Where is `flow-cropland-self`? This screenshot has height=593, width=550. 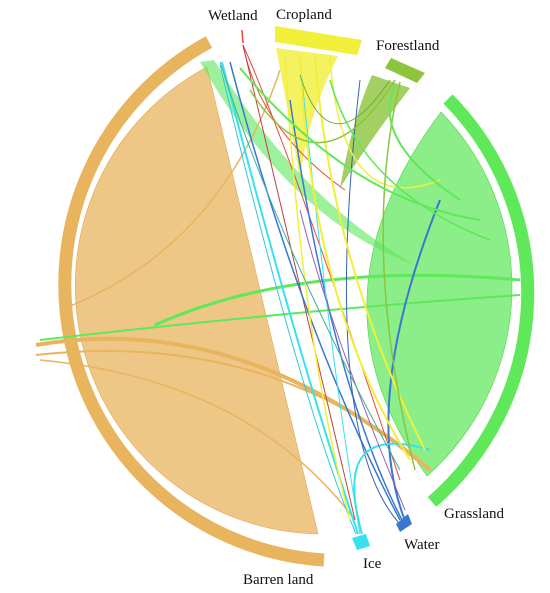
flow-cropland-self is located at coordinates (307, 114).